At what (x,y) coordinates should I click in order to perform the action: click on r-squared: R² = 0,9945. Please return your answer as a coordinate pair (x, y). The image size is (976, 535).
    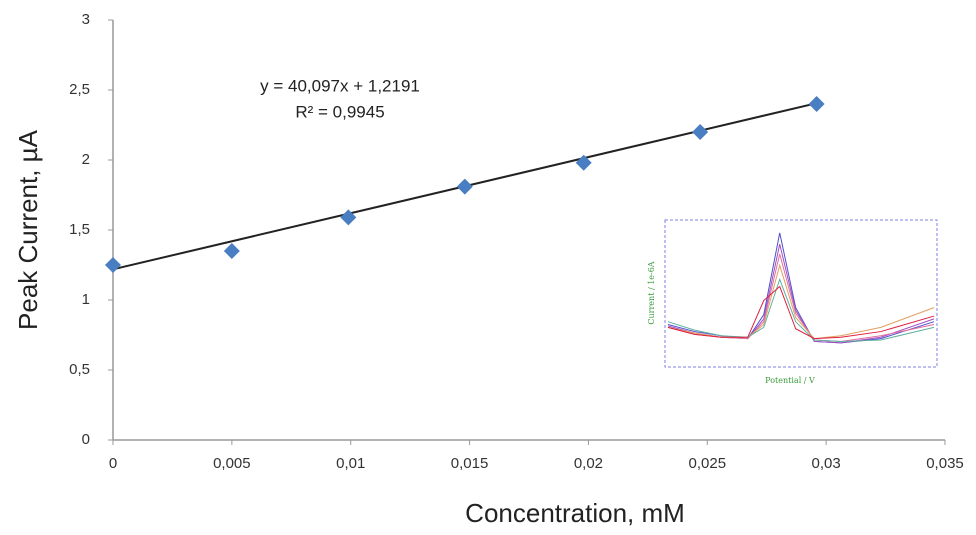
    Looking at the image, I should click on (339, 111).